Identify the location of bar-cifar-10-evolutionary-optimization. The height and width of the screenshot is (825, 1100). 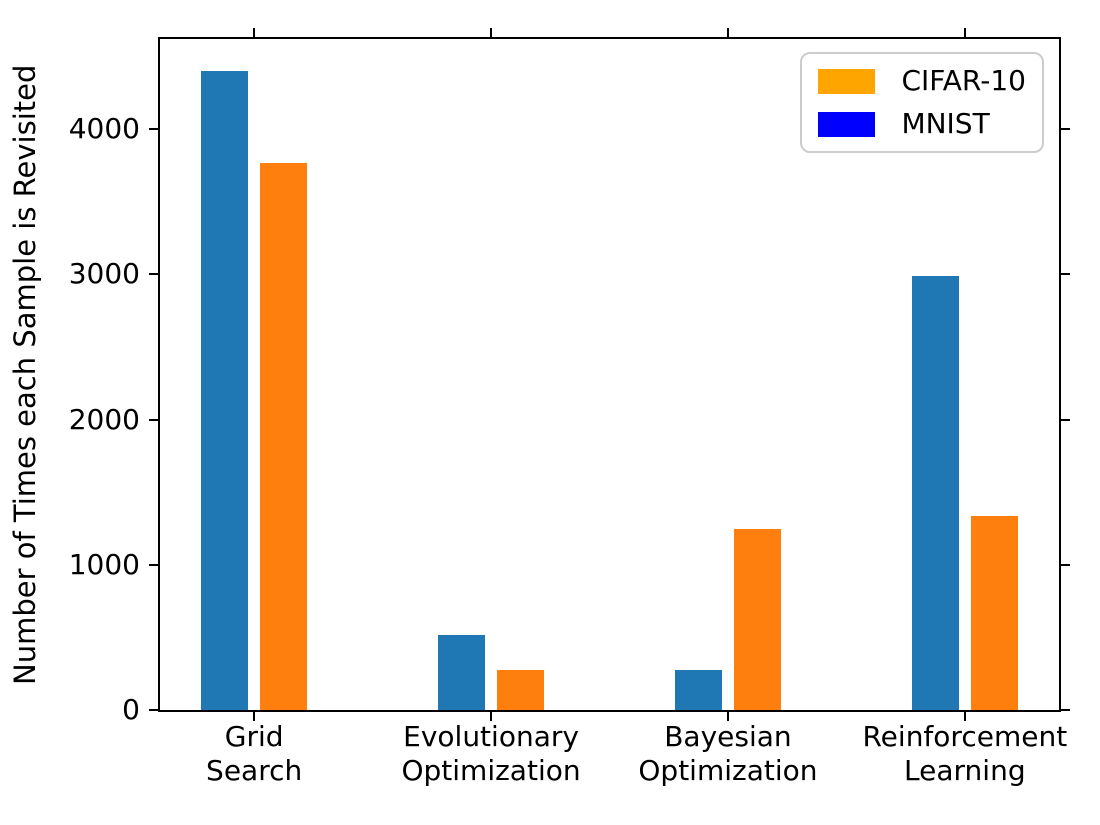
(520, 690).